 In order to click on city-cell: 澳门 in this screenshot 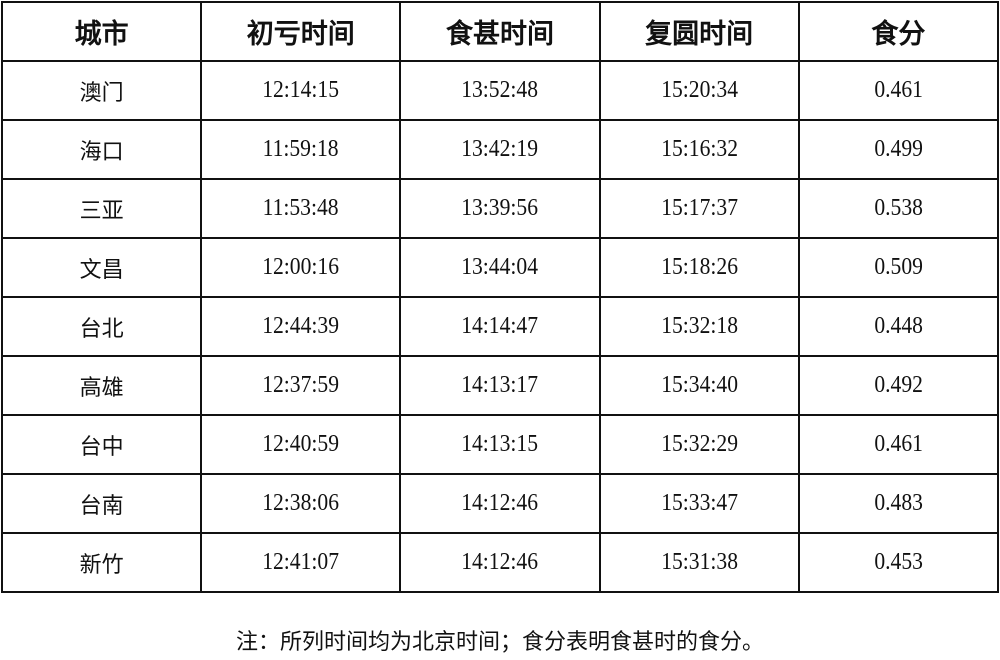, I will do `click(101, 90)`.